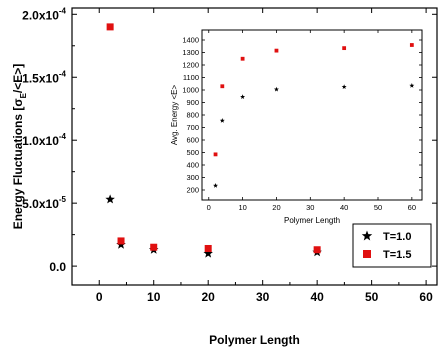  Describe the element at coordinates (192, 127) in the screenshot. I see `inset-y-tick-label: 700` at that location.